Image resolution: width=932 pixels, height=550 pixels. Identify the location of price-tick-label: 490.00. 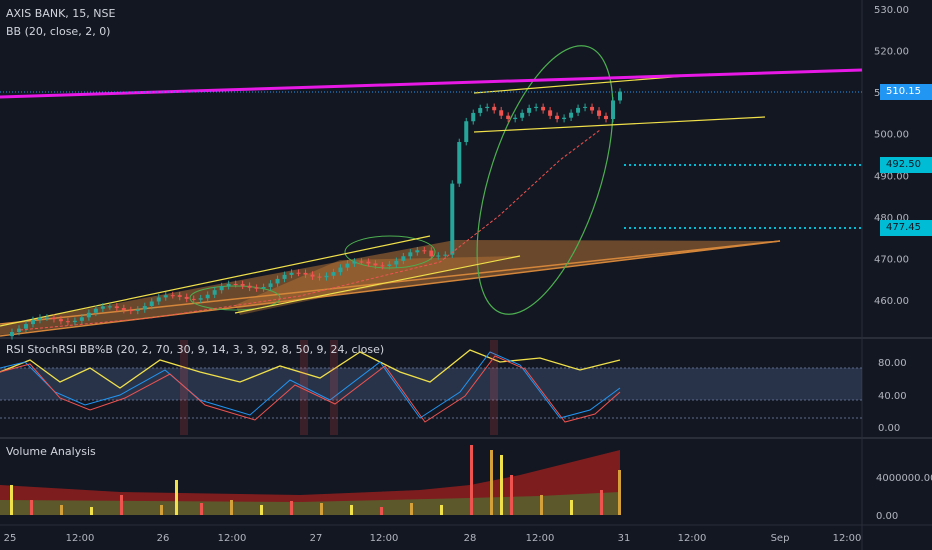
(891, 176).